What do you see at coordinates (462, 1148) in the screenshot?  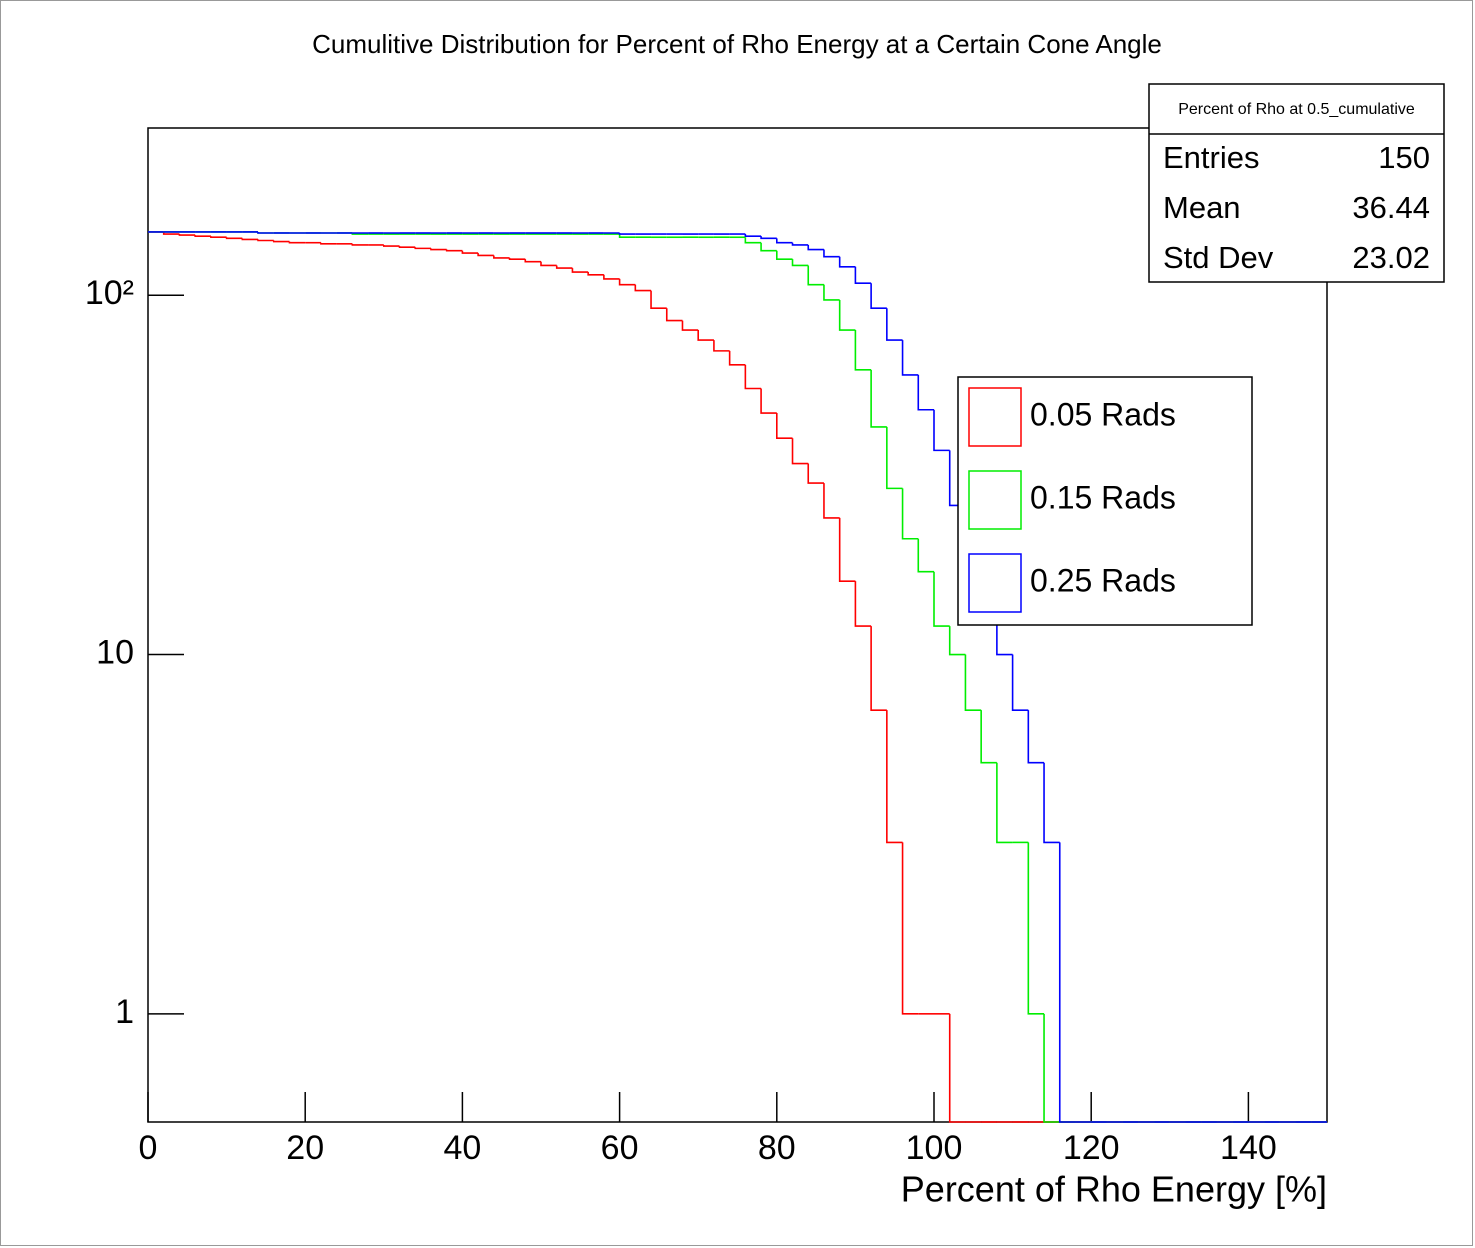 I see `x-tick-label: 40` at bounding box center [462, 1148].